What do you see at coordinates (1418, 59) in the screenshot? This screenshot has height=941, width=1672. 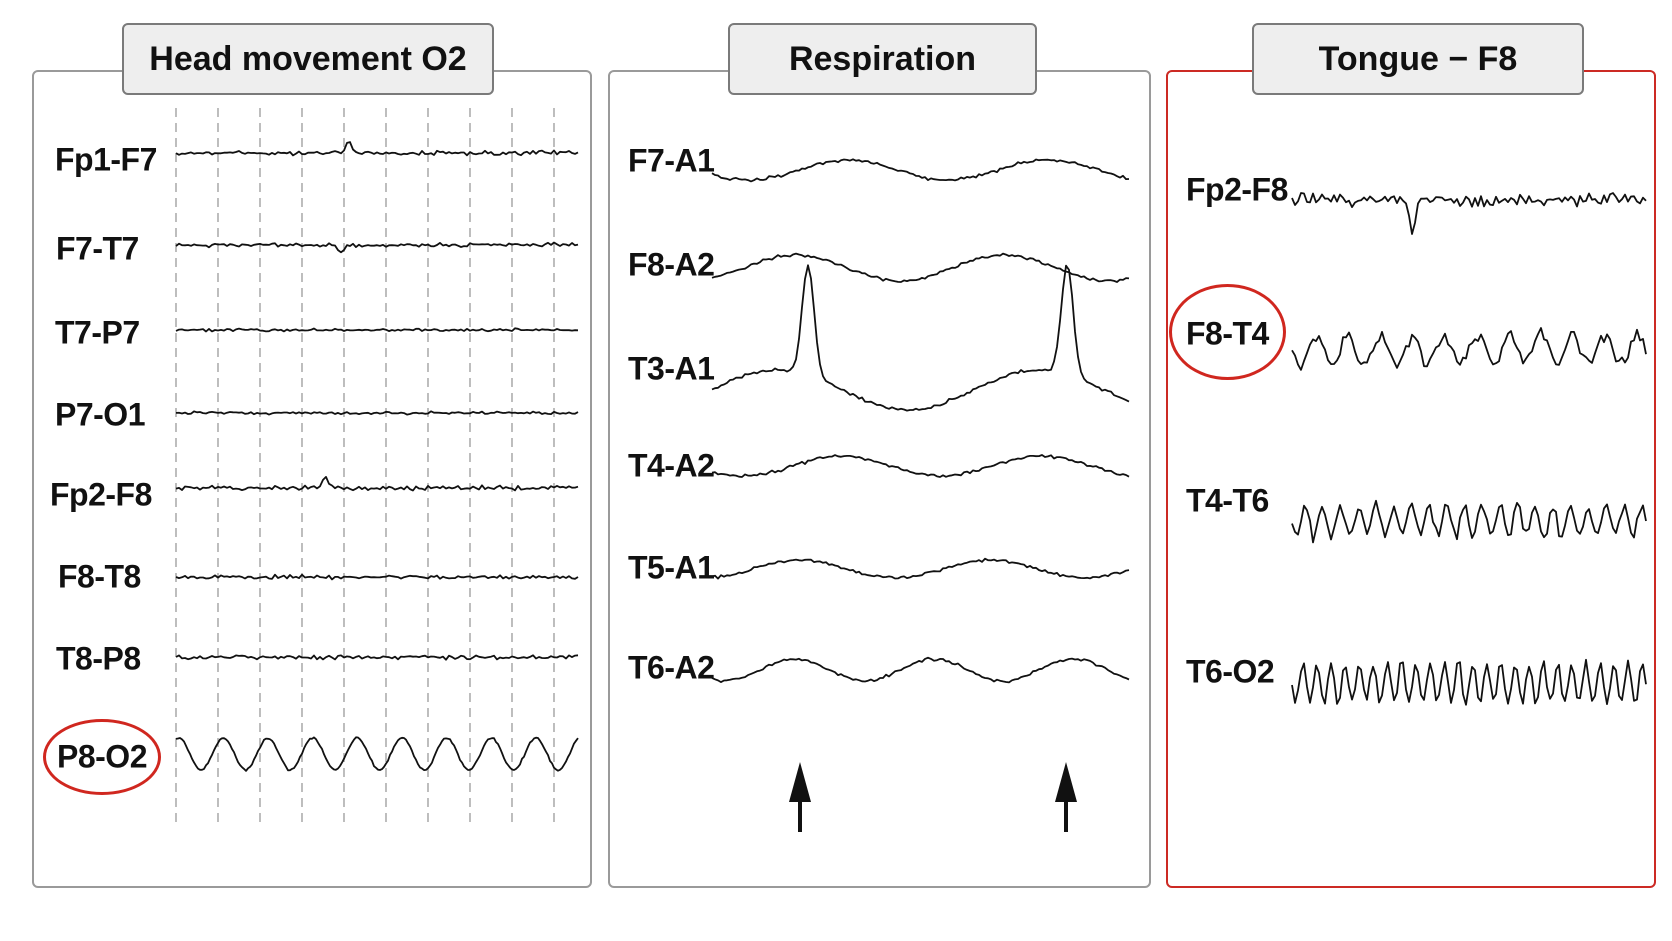 I see `panel-title-tongue: Tongue − F8` at bounding box center [1418, 59].